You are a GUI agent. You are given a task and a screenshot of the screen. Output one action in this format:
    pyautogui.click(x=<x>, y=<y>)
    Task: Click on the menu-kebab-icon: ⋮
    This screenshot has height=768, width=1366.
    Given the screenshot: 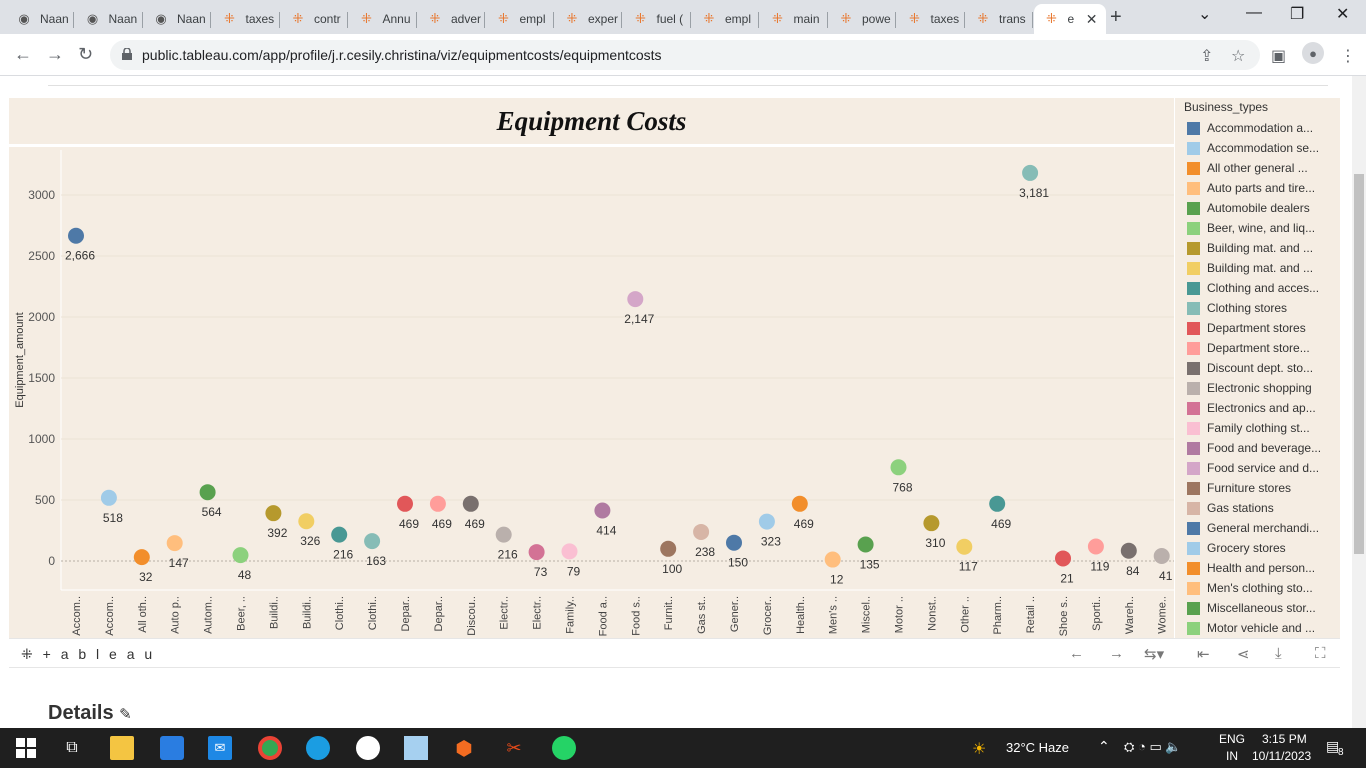 What is the action you would take?
    pyautogui.click(x=1348, y=56)
    